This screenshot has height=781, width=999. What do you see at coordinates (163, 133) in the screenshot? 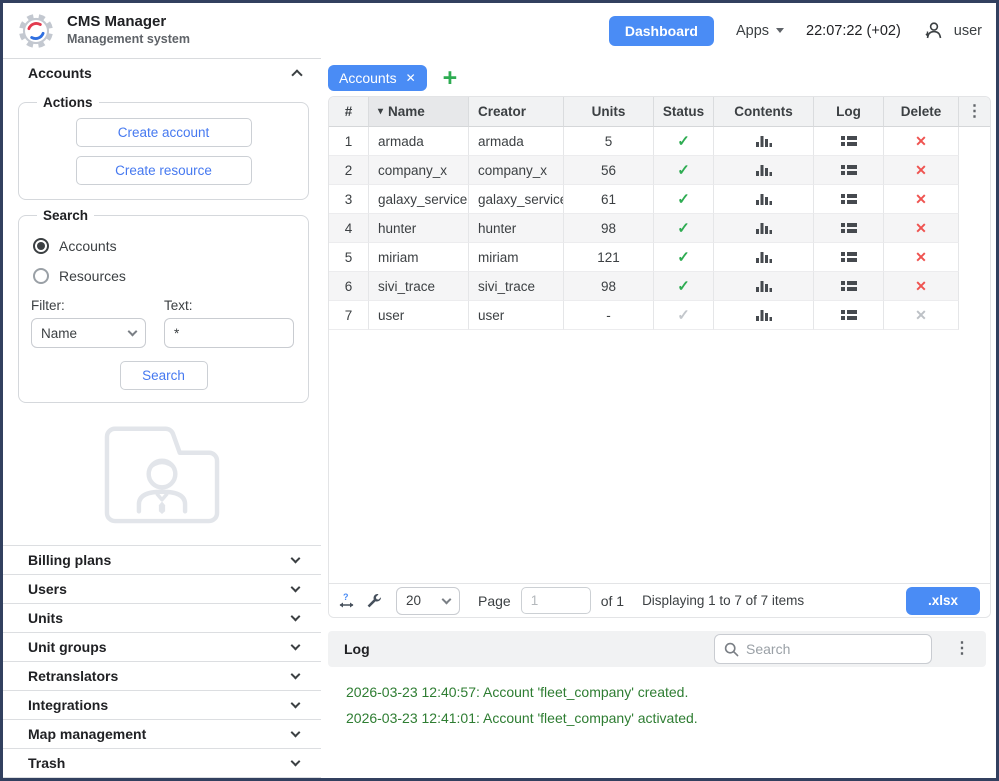
I see `create-account-button: Create account` at bounding box center [163, 133].